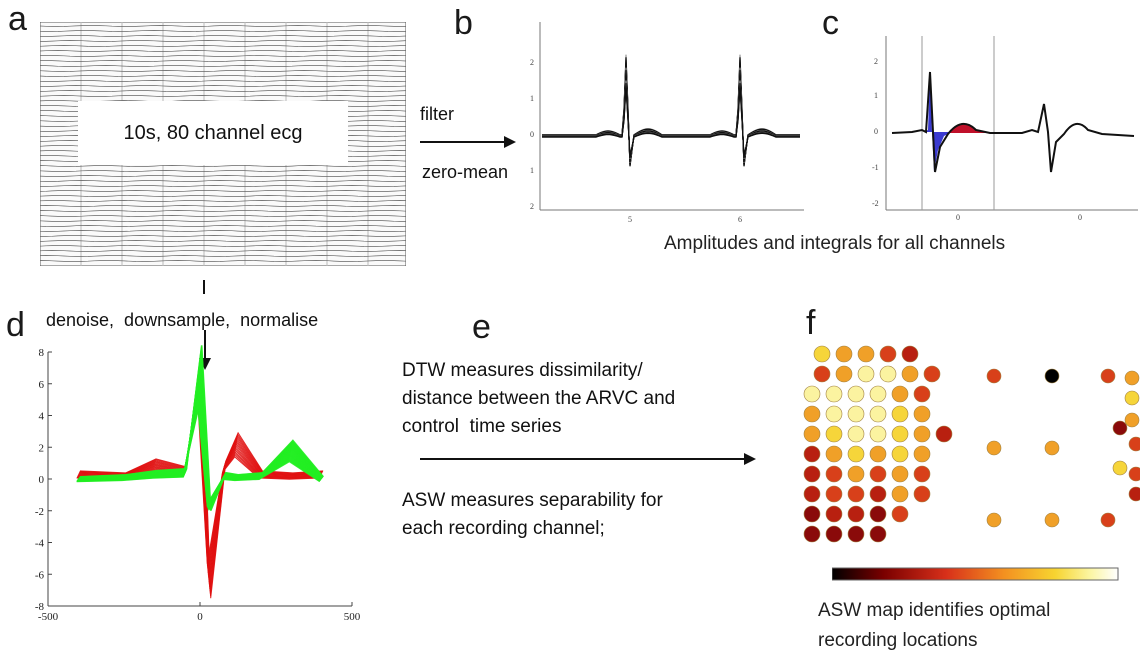 The image size is (1141, 661). What do you see at coordinates (463, 23) in the screenshot?
I see `panel-letter-b: b` at bounding box center [463, 23].